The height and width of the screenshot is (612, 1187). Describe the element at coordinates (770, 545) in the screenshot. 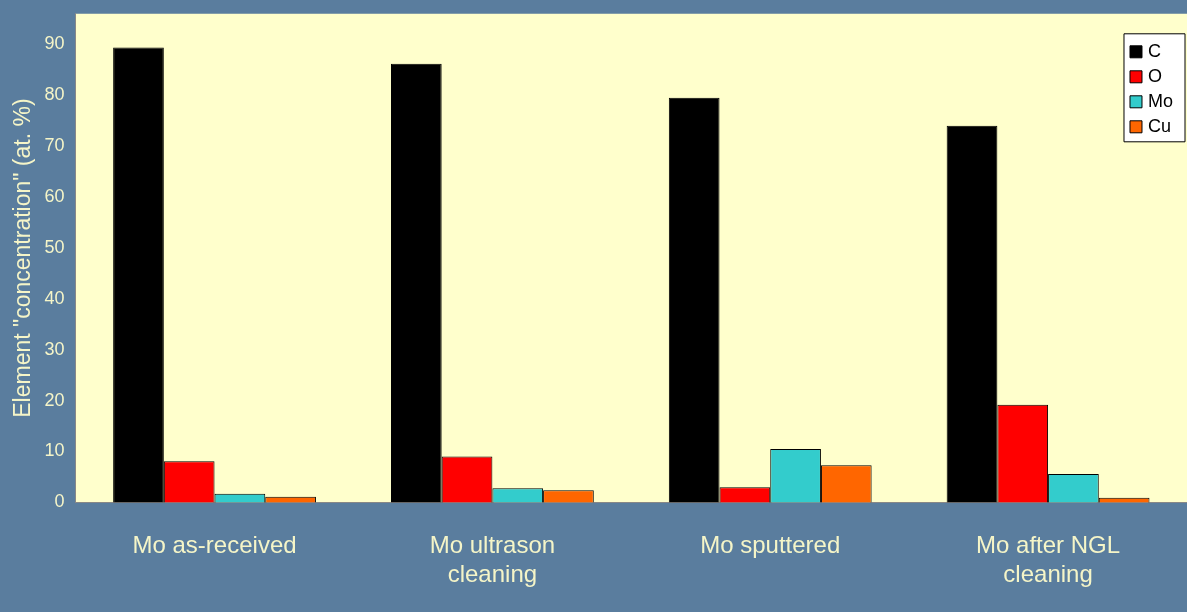

I see `x-tick-label: Mo sputtered` at that location.